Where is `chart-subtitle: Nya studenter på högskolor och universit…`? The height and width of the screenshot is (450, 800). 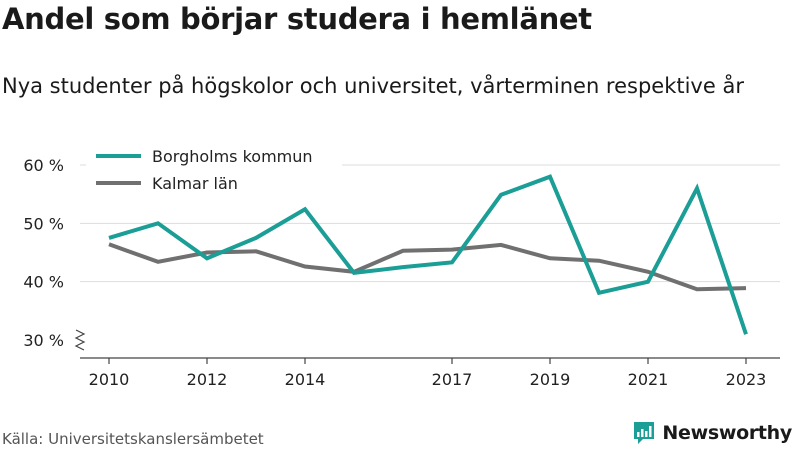 chart-subtitle: Nya studenter på högskolor och universit… is located at coordinates (373, 86).